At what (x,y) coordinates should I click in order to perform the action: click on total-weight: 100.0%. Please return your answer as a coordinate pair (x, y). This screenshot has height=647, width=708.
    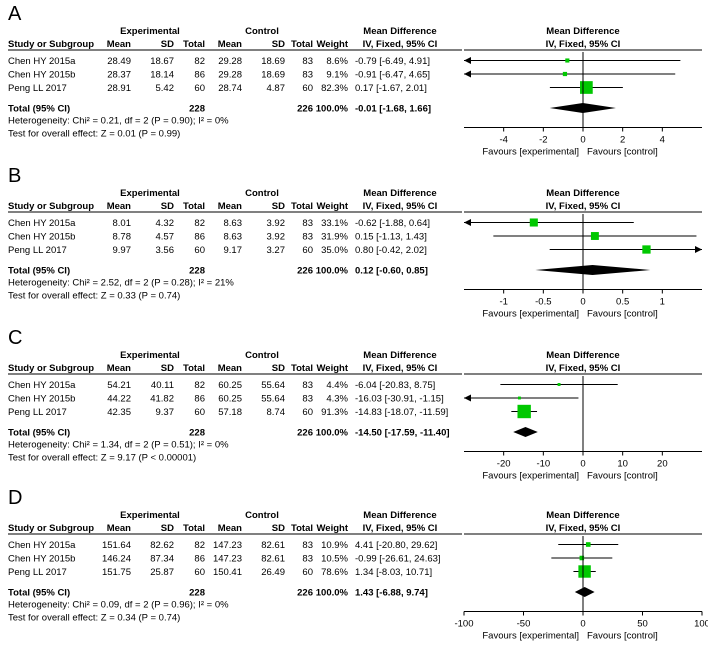
    Looking at the image, I should click on (332, 271).